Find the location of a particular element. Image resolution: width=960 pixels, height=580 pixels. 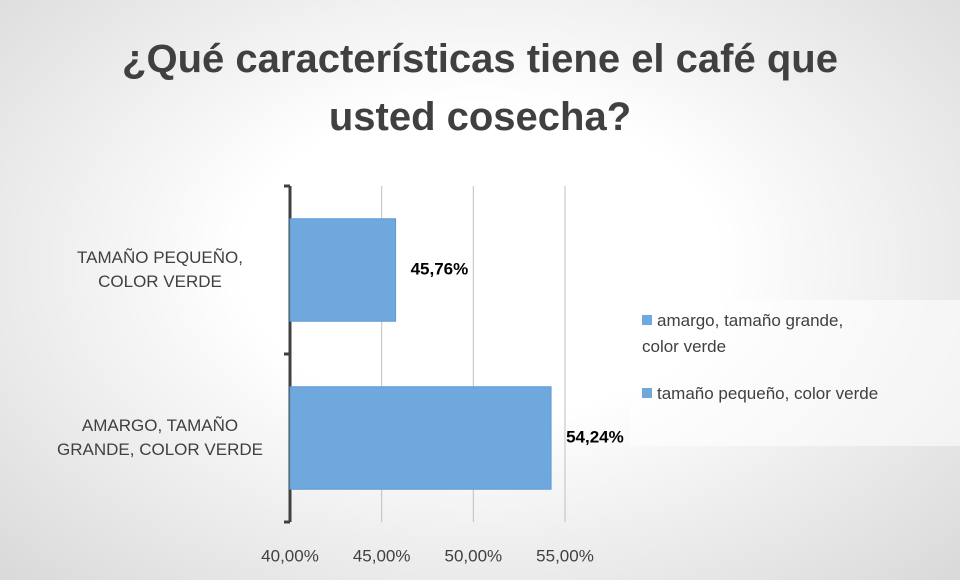

y-tick-label: TAMAÑO PEQUEÑO, COLOR VERDE is located at coordinates (160, 269).